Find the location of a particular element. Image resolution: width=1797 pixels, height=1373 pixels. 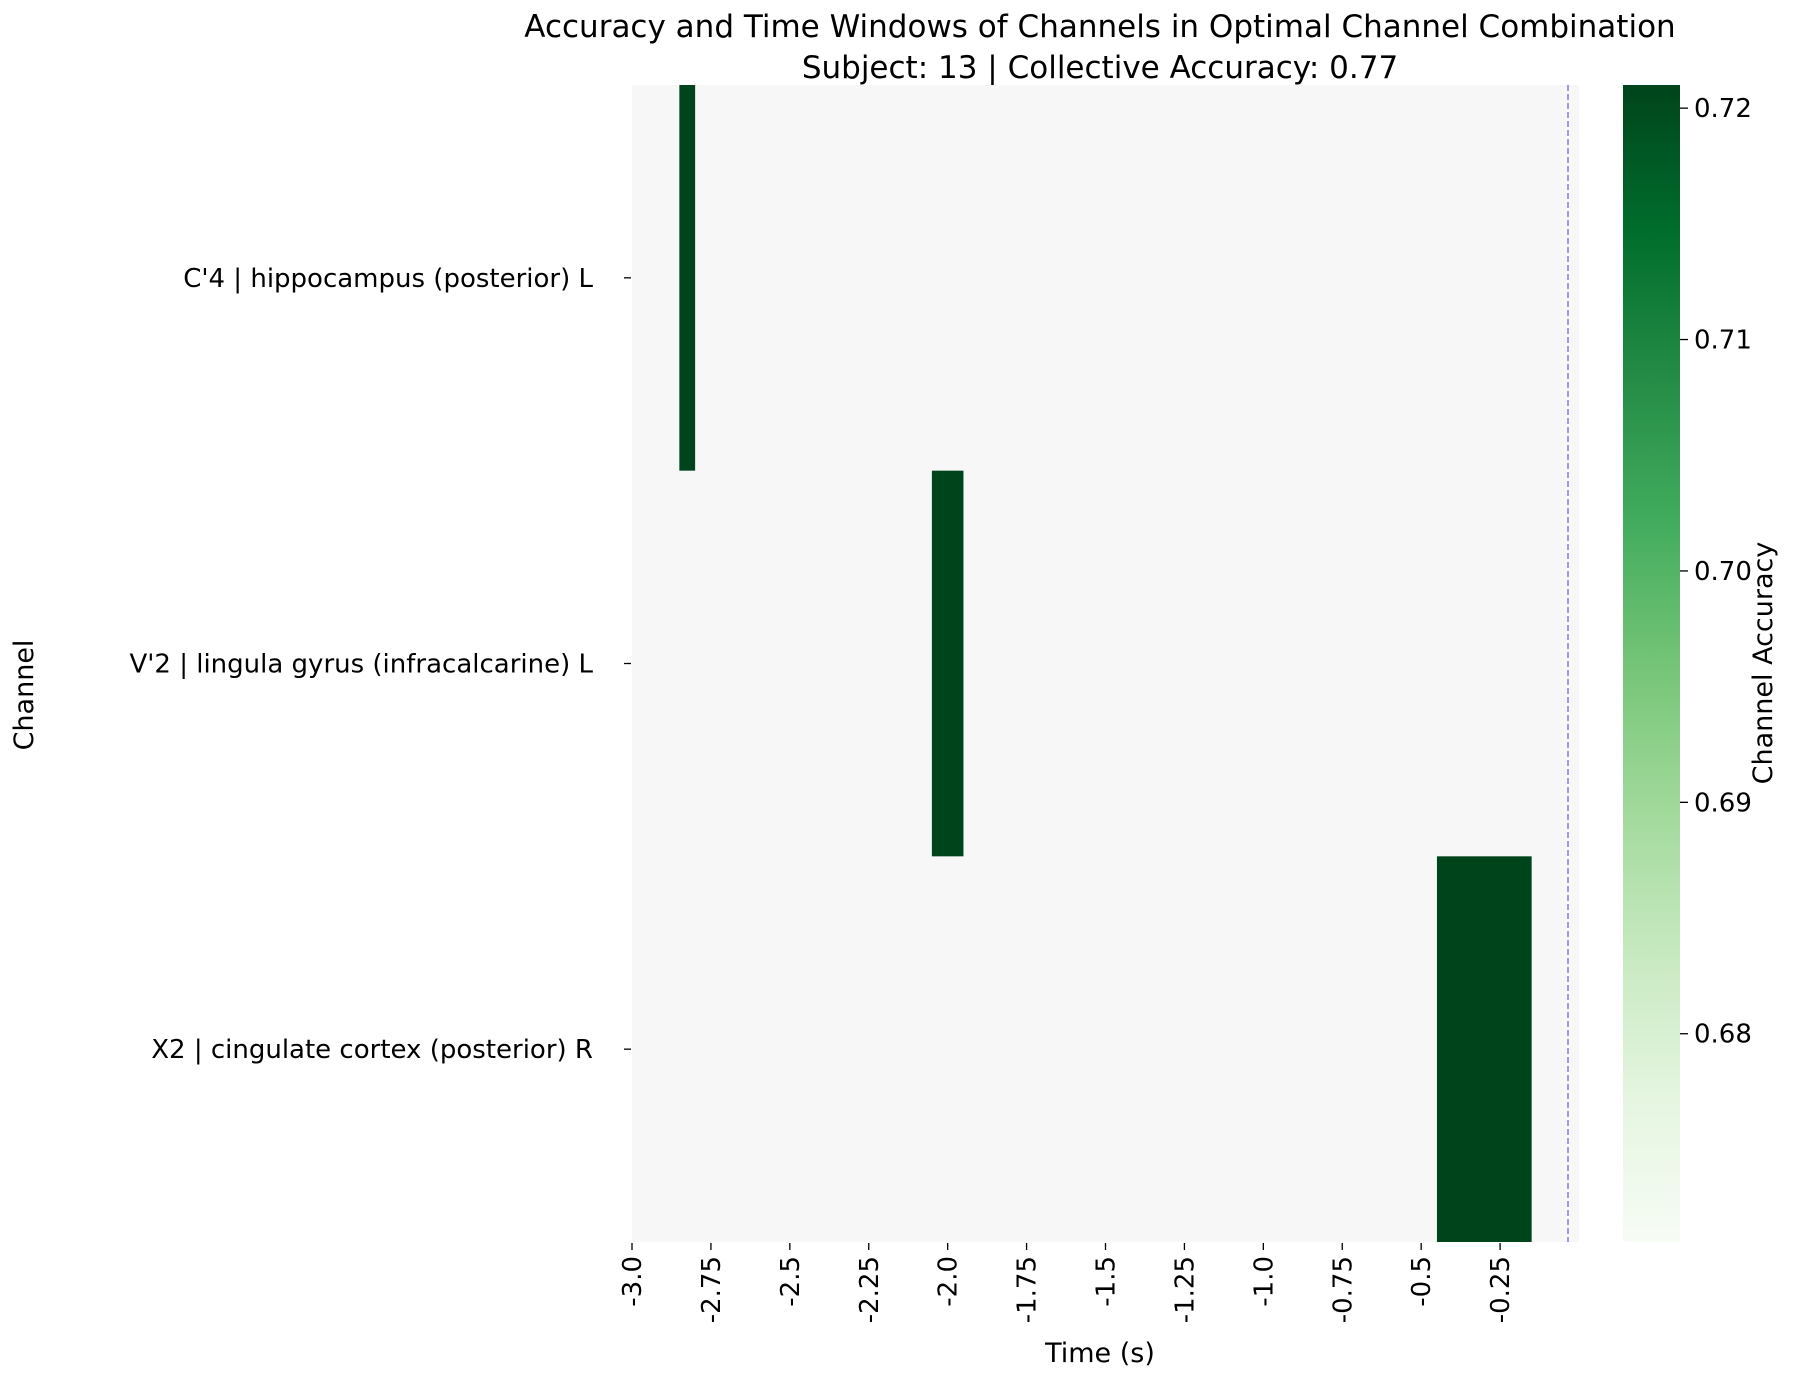

x-tick-label: -2.25 is located at coordinates (870, 1289).